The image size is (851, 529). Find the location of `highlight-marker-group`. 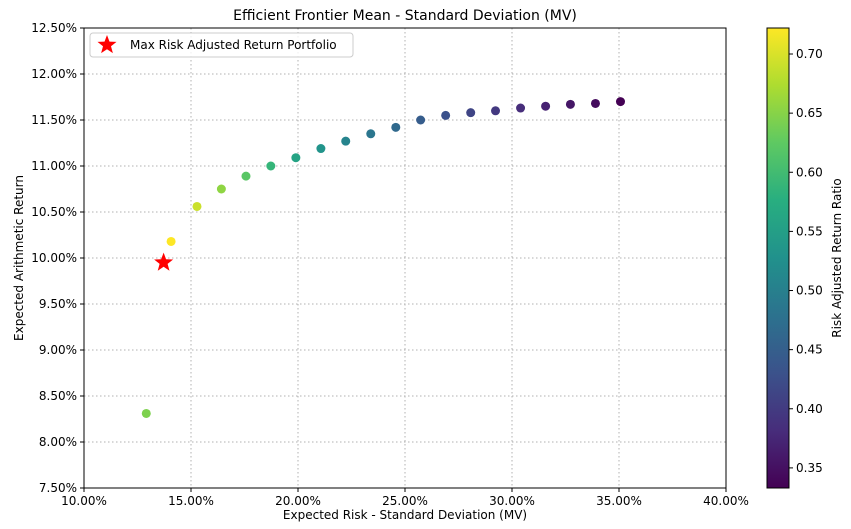

highlight-marker-group is located at coordinates (164, 261).